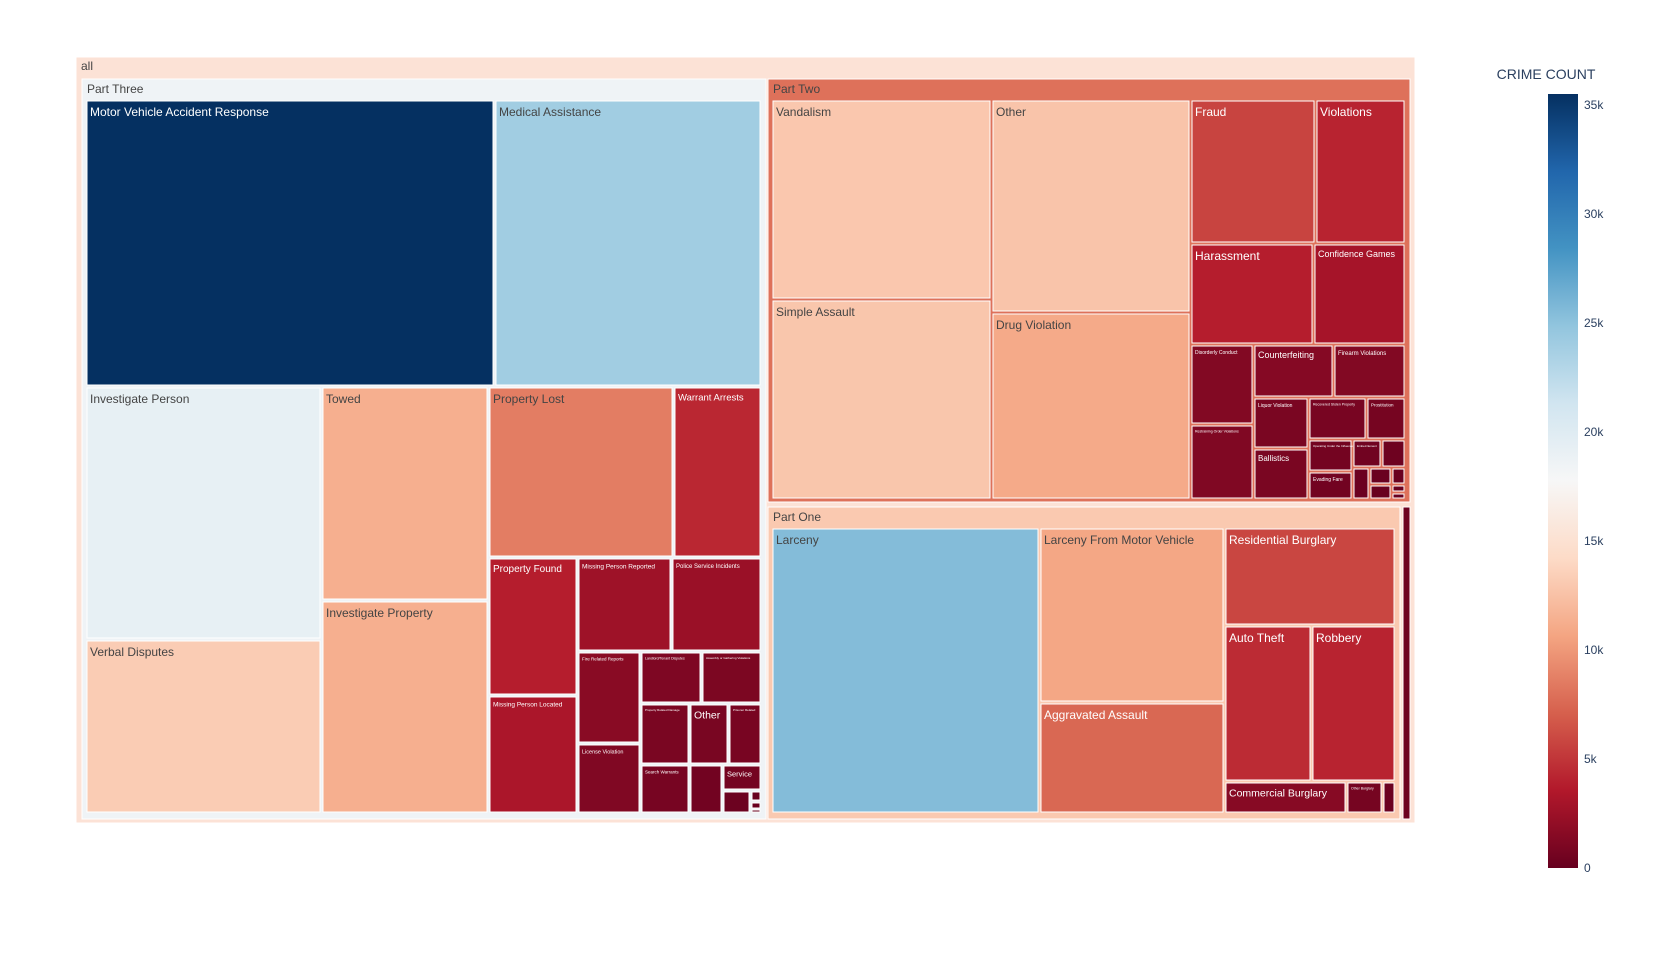  Describe the element at coordinates (1281, 474) in the screenshot. I see `treemap-tile-ballistics-1-15: Ballistics: 900` at that location.